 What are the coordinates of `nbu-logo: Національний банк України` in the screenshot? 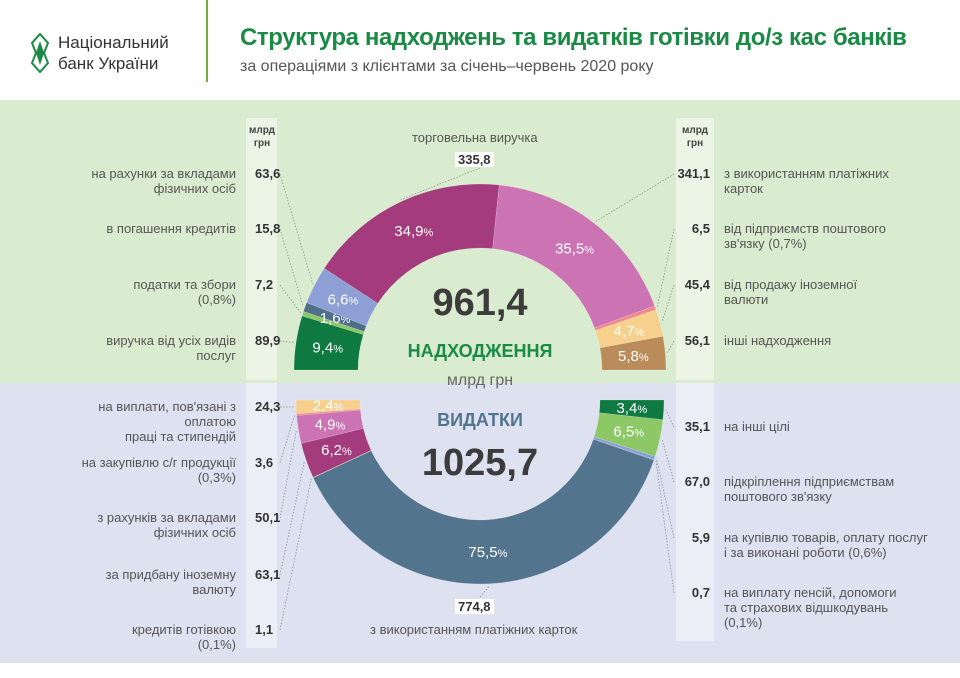 It's located at (99, 53).